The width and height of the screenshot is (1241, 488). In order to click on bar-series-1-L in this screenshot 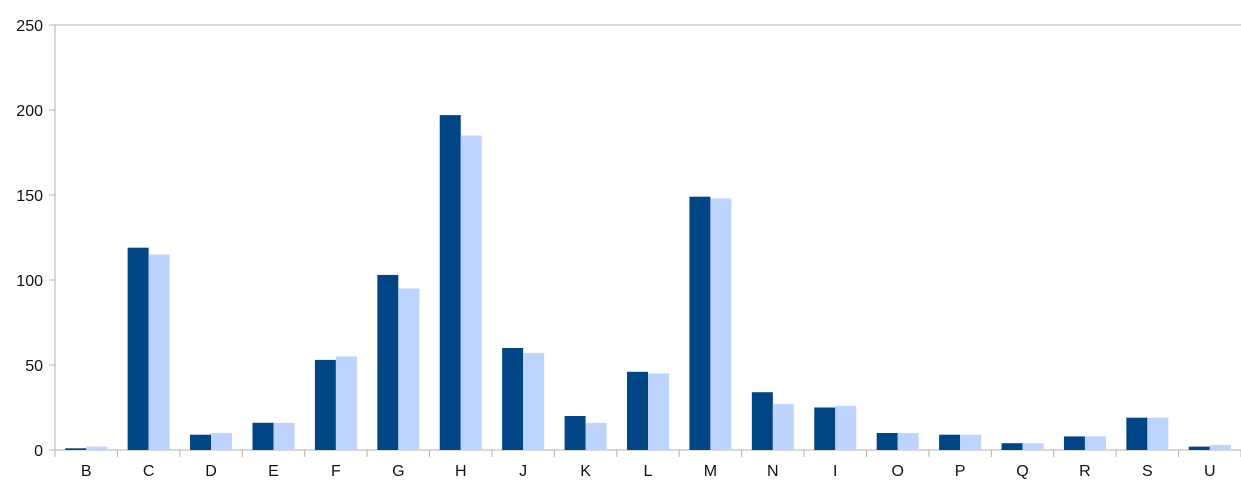, I will do `click(637, 410)`.